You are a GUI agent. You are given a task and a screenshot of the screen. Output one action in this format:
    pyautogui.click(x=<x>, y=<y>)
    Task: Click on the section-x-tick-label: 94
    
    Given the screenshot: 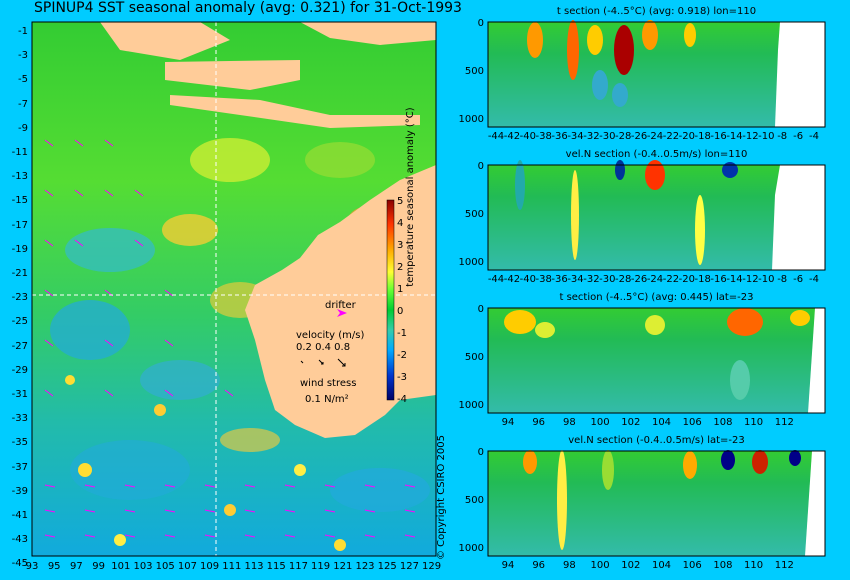 What is the action you would take?
    pyautogui.click(x=508, y=565)
    